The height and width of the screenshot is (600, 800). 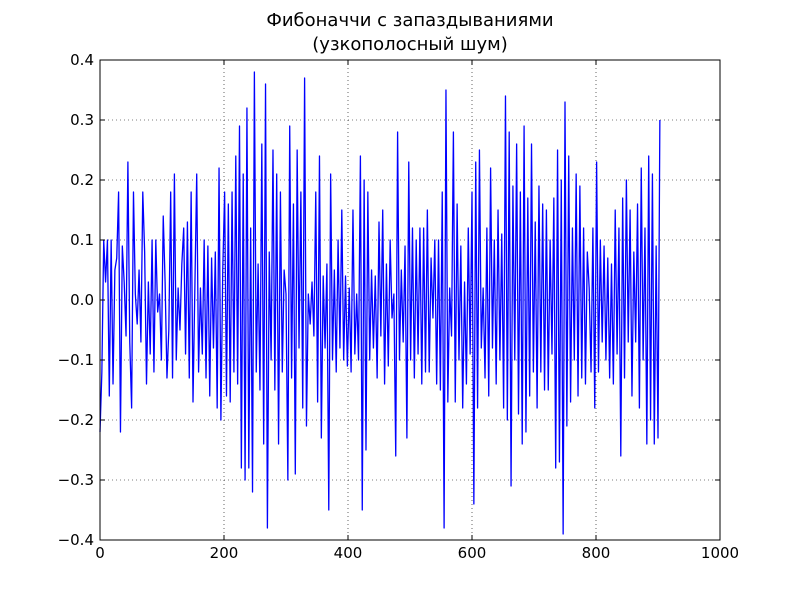 What do you see at coordinates (409, 20) in the screenshot?
I see `chart-title: Фибоначчи с запаздываниями` at bounding box center [409, 20].